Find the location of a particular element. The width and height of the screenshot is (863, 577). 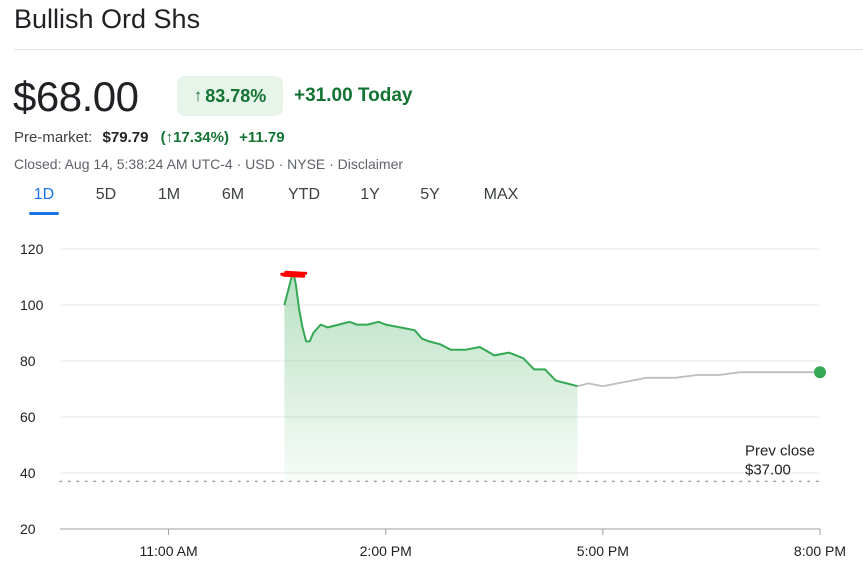

y-tick-label: 80 is located at coordinates (28, 361).